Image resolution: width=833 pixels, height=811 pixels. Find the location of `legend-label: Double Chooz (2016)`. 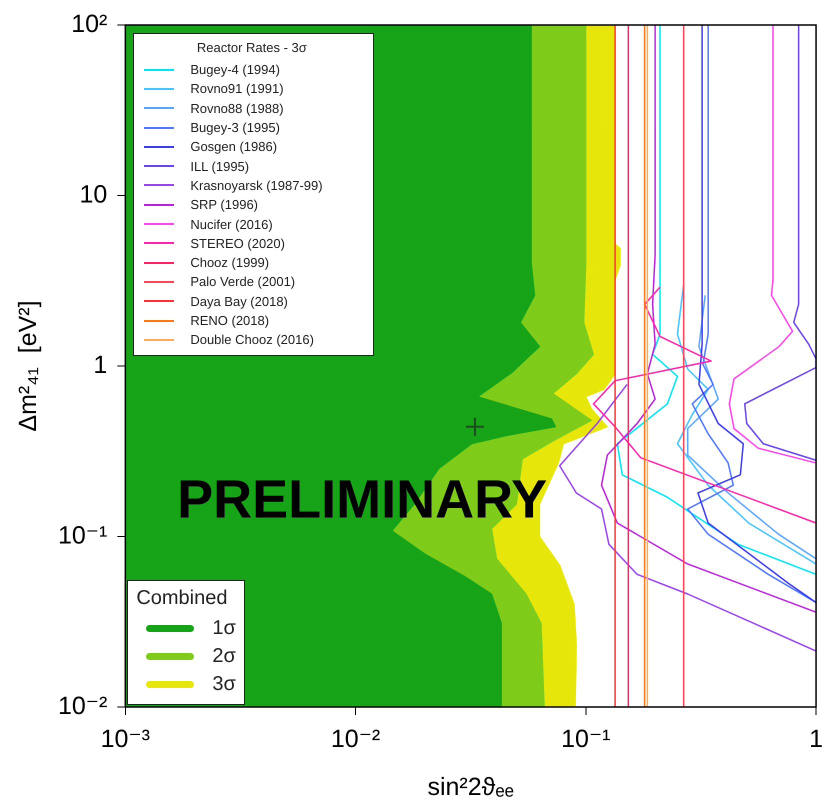

legend-label: Double Chooz (2016) is located at coordinates (252, 340).